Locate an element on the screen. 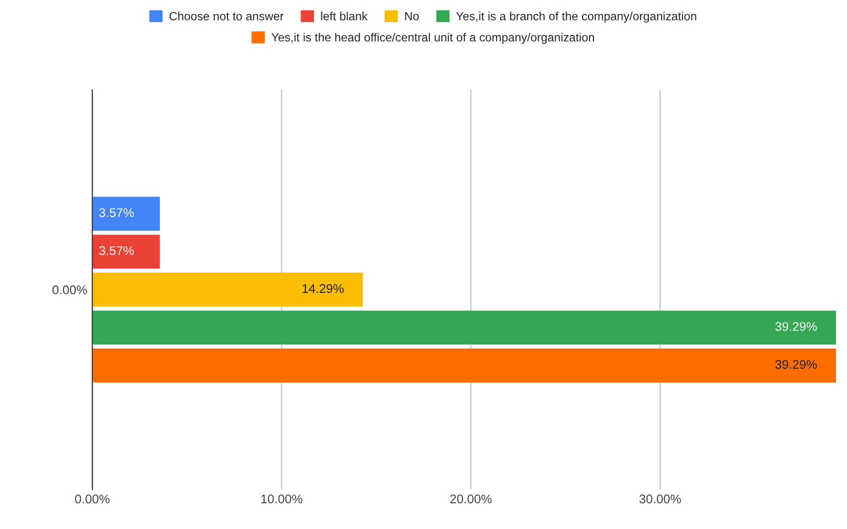  x-tick-label: 20.00% is located at coordinates (471, 499).